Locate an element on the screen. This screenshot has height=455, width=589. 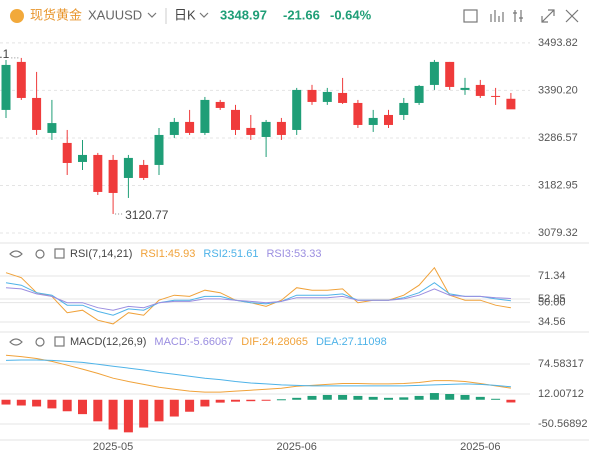
y-tick-label: 50.00 is located at coordinates (552, 303).